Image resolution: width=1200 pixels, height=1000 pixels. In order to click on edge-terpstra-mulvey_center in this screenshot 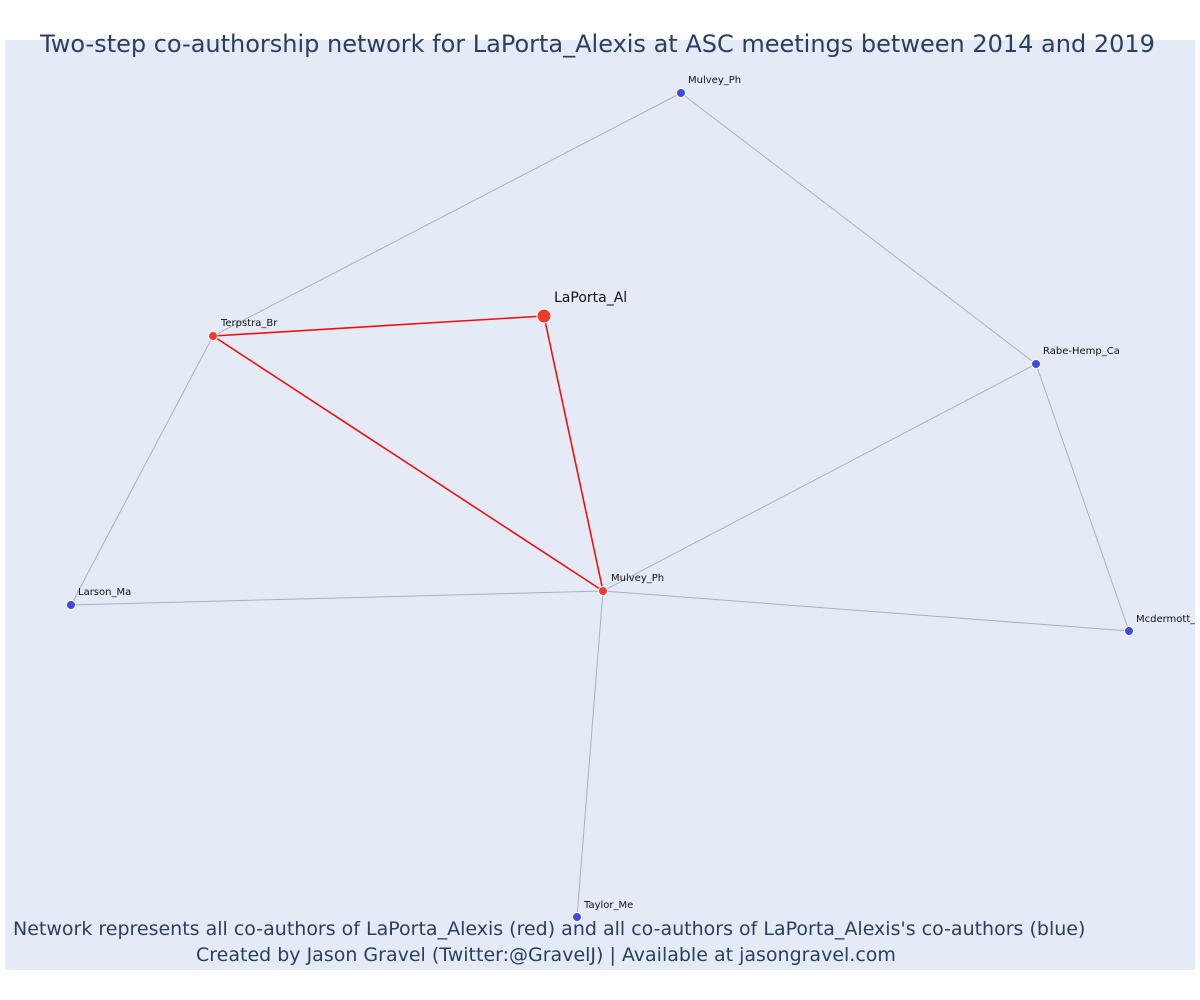, I will do `click(408, 463)`.